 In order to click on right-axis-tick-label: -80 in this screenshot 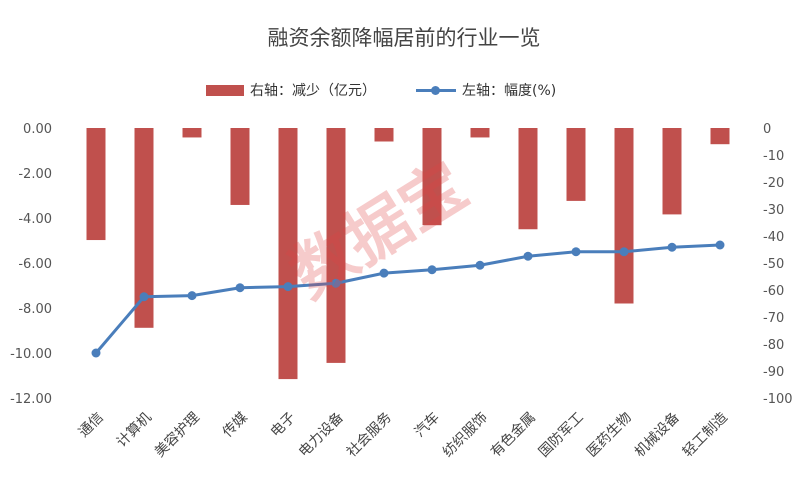, I will do `click(773, 345)`.